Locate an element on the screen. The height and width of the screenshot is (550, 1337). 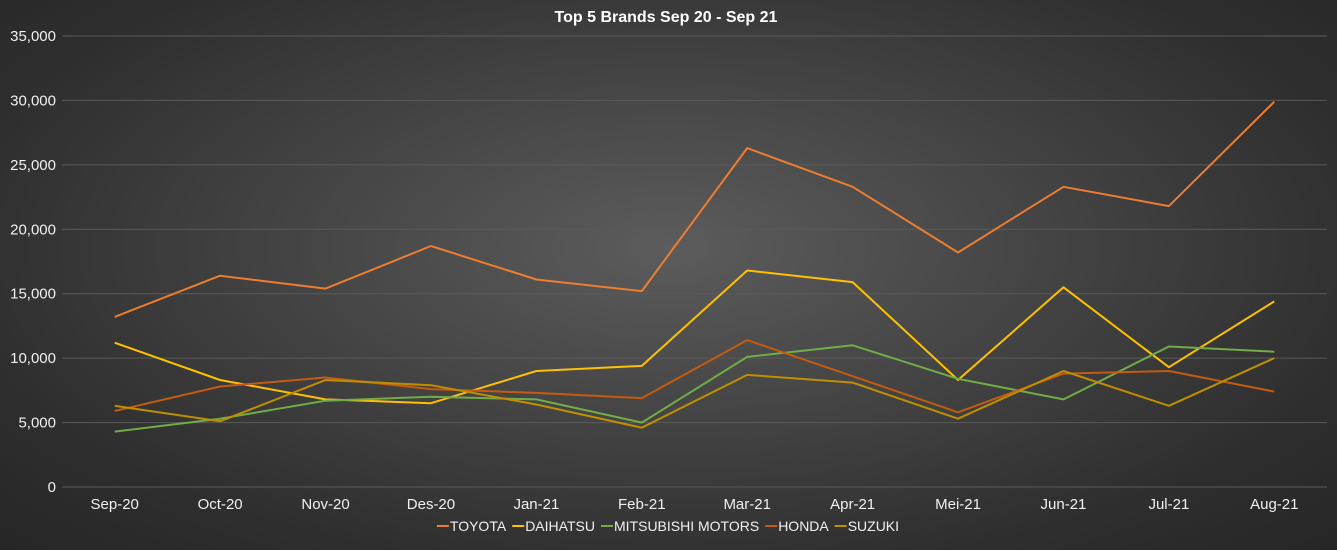
x-tick-label: Mar-21 is located at coordinates (747, 504).